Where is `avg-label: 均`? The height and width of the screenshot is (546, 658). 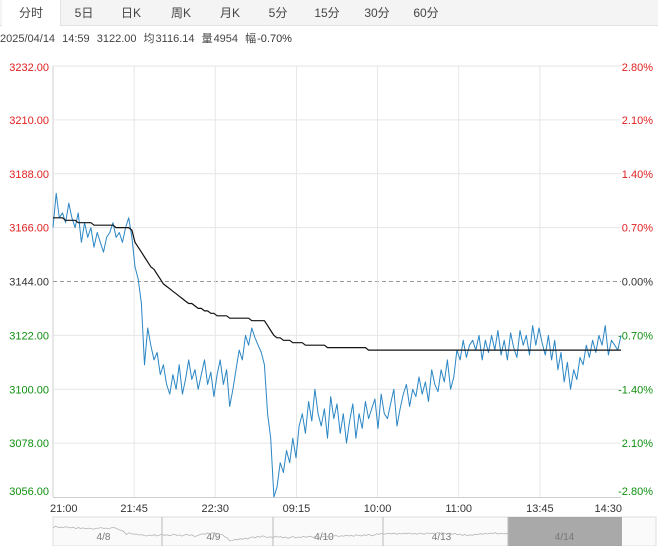 avg-label: 均 is located at coordinates (149, 39).